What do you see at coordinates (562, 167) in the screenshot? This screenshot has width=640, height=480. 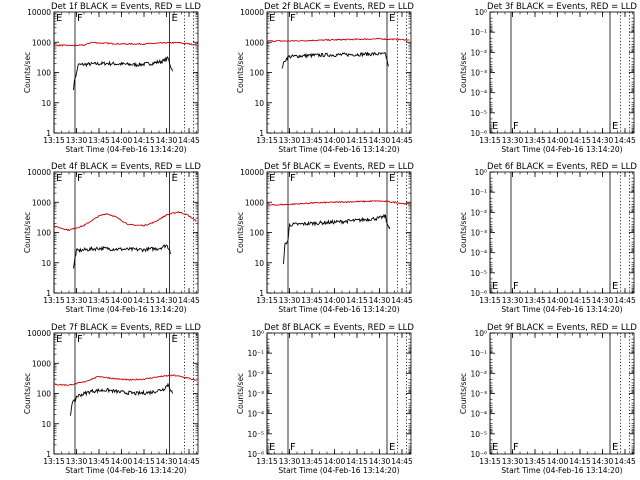 I see `panel-title: Det 6f BLACK = Events, RED = LLD` at bounding box center [562, 167].